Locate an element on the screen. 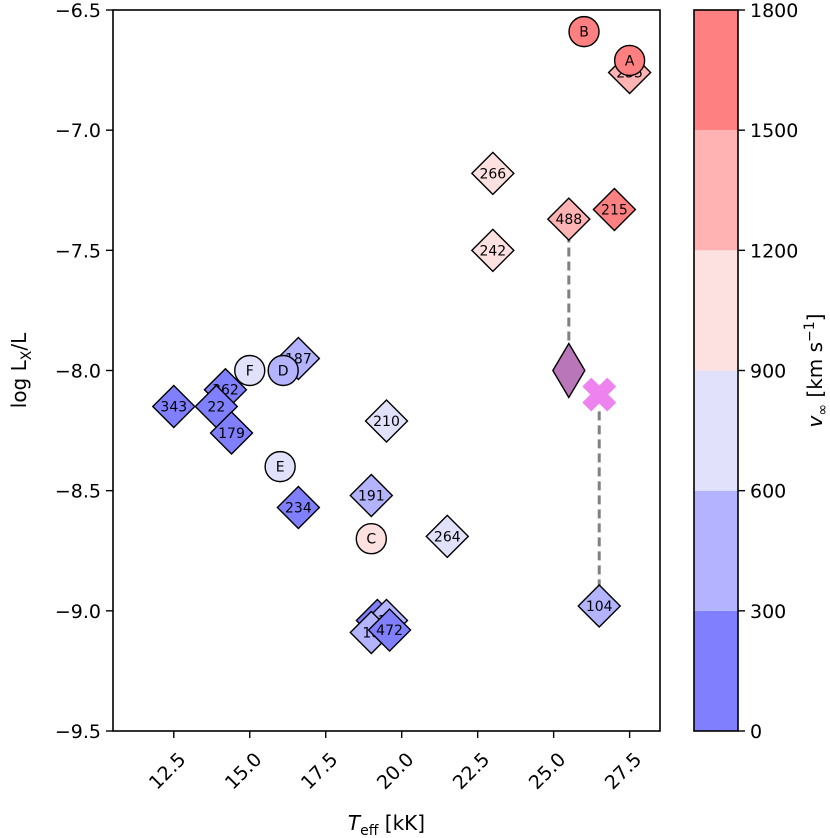 Image resolution: width=830 pixels, height=838 pixels. x-tick-label: 27.5 is located at coordinates (623, 771).